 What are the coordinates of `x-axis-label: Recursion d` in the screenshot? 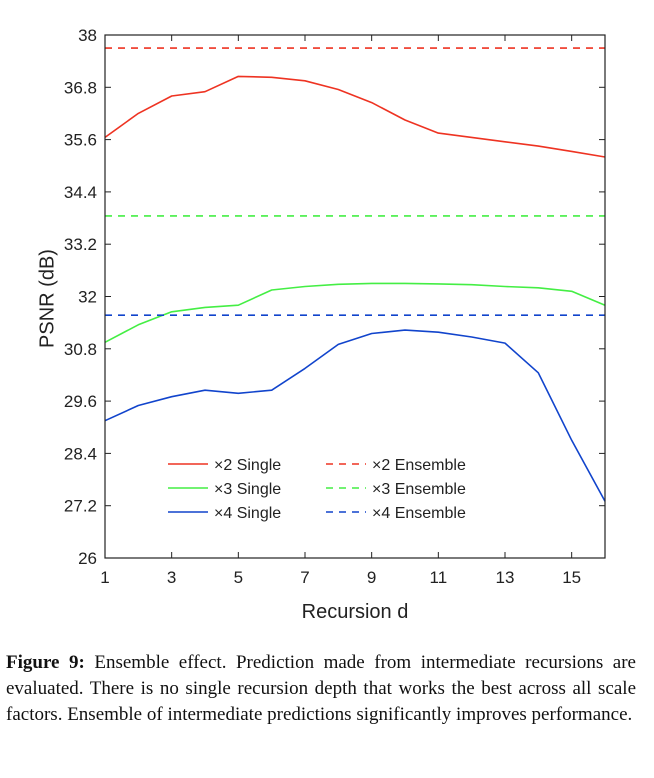 It's located at (355, 612).